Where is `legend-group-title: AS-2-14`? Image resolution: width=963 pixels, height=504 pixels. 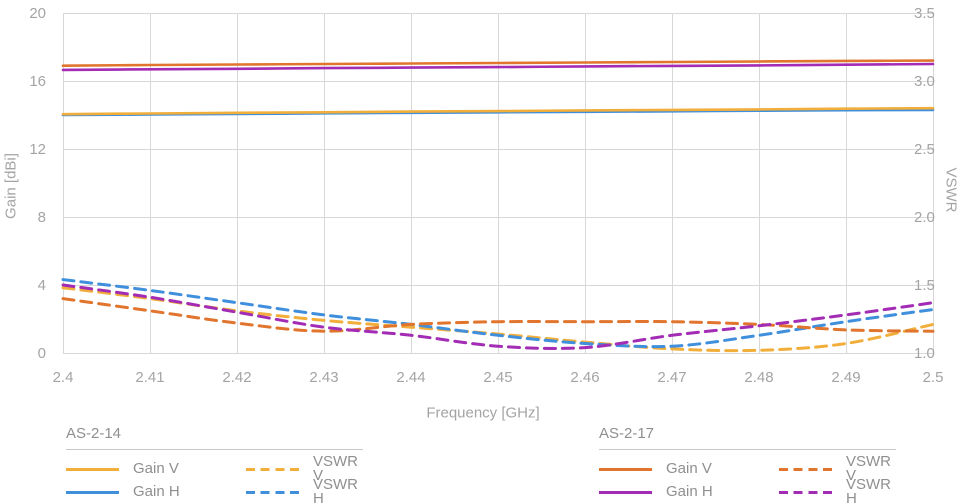 legend-group-title: AS-2-14 is located at coordinates (94, 433).